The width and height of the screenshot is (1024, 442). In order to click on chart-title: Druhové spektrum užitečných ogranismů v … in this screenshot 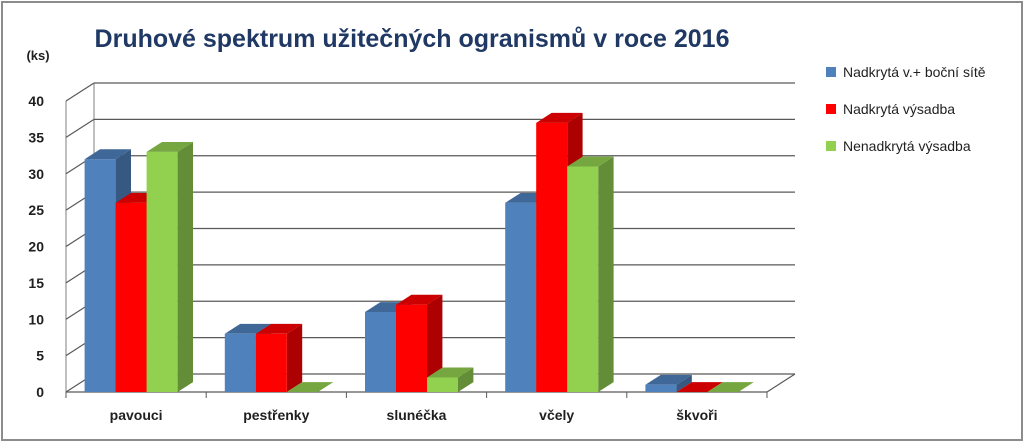, I will do `click(412, 39)`.